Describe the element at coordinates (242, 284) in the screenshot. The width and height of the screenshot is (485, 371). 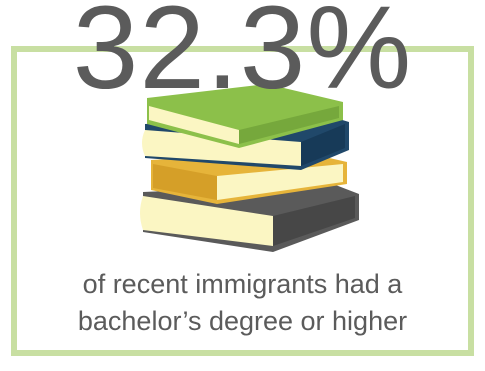
I see `caption-line-1: of recent immigrants had a` at that location.